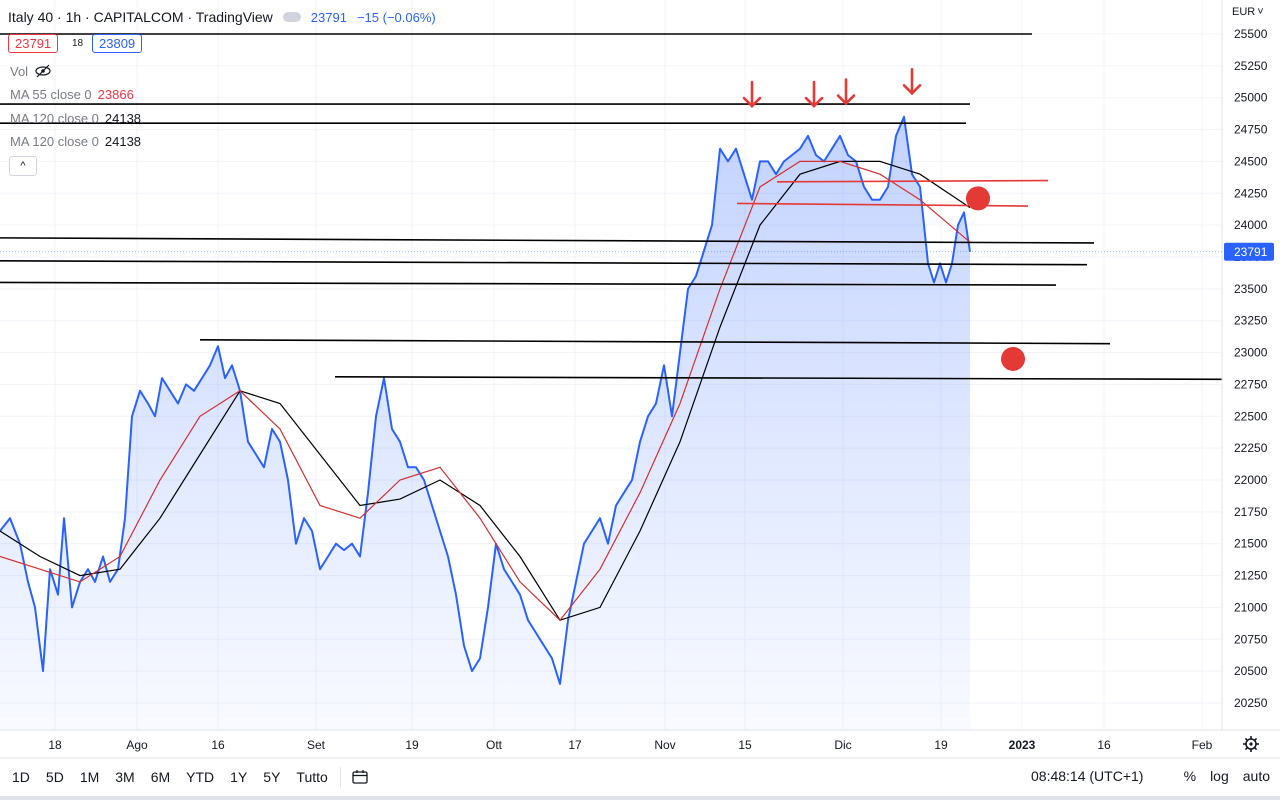  I want to click on y-tick-label: 20750, so click(1251, 639).